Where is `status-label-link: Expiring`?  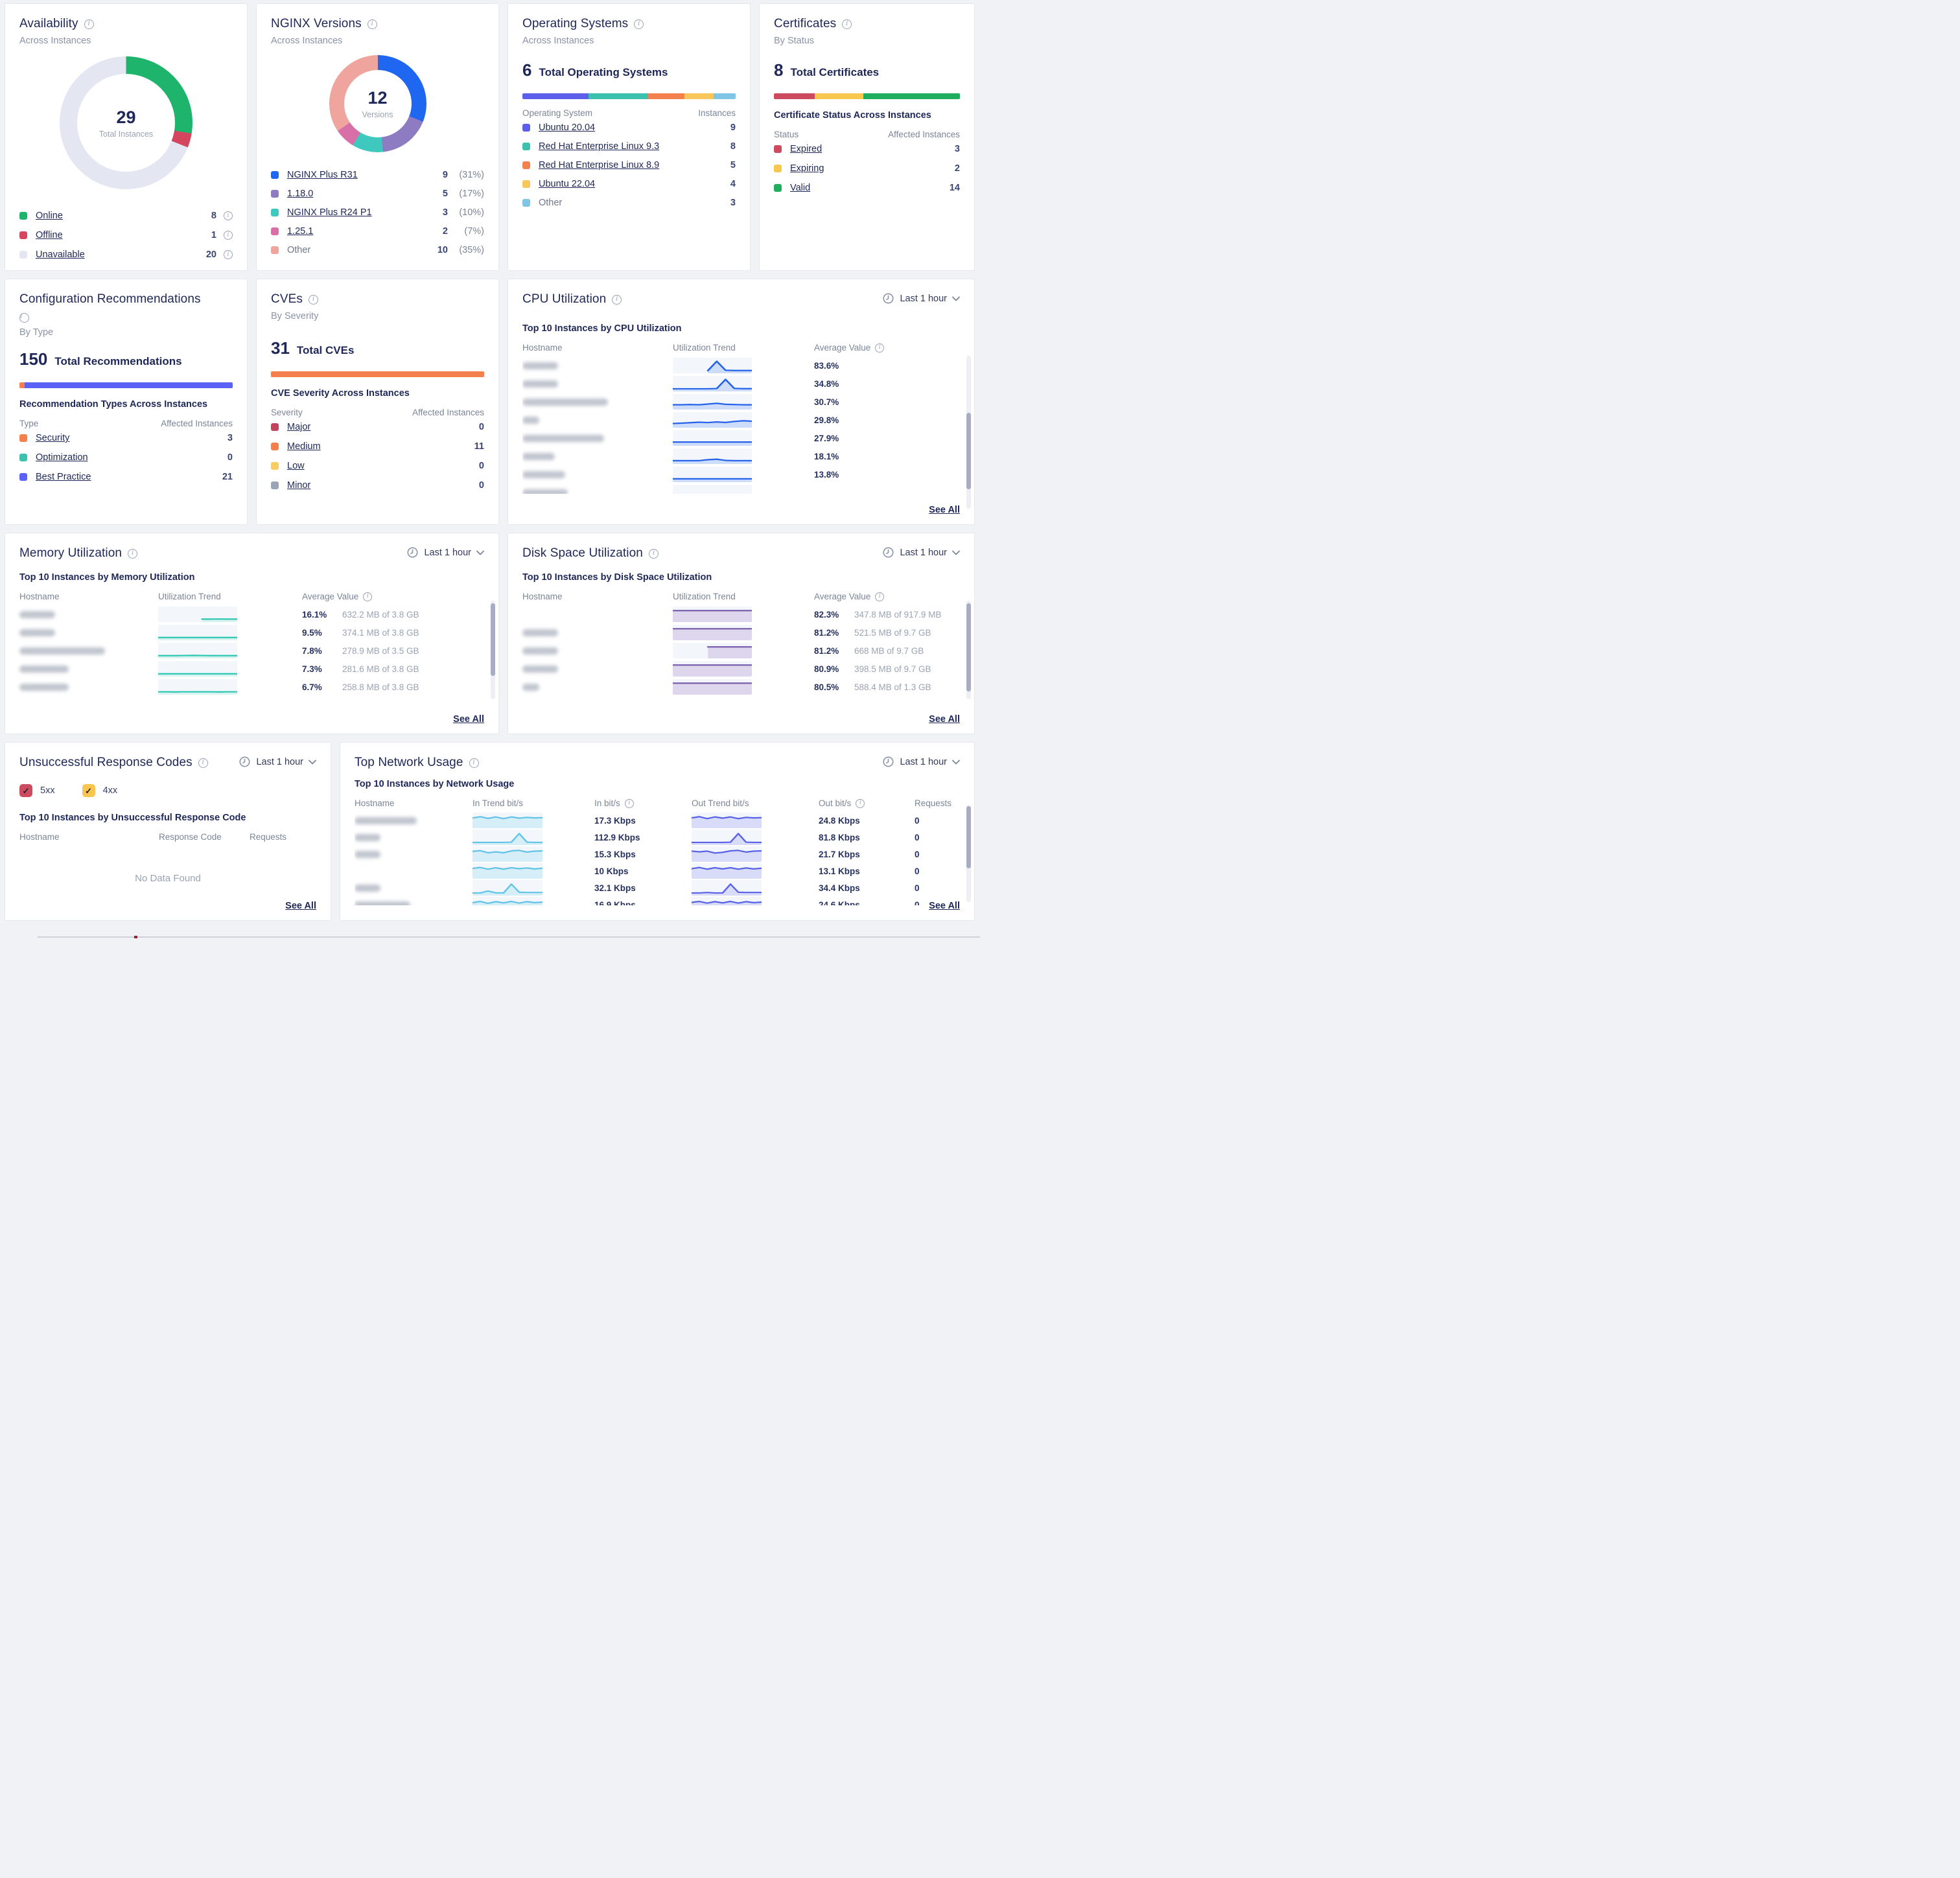 status-label-link: Expiring is located at coordinates (807, 168).